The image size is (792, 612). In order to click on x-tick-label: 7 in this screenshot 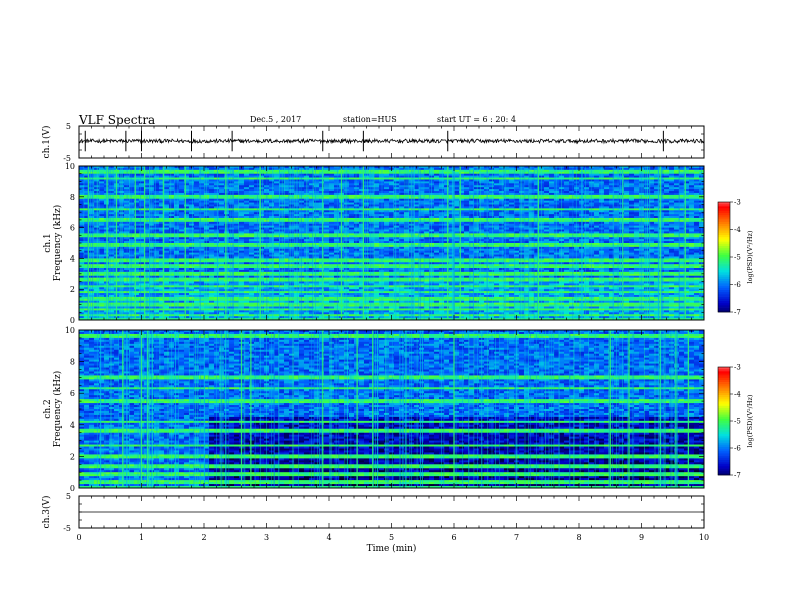, I will do `click(516, 537)`.